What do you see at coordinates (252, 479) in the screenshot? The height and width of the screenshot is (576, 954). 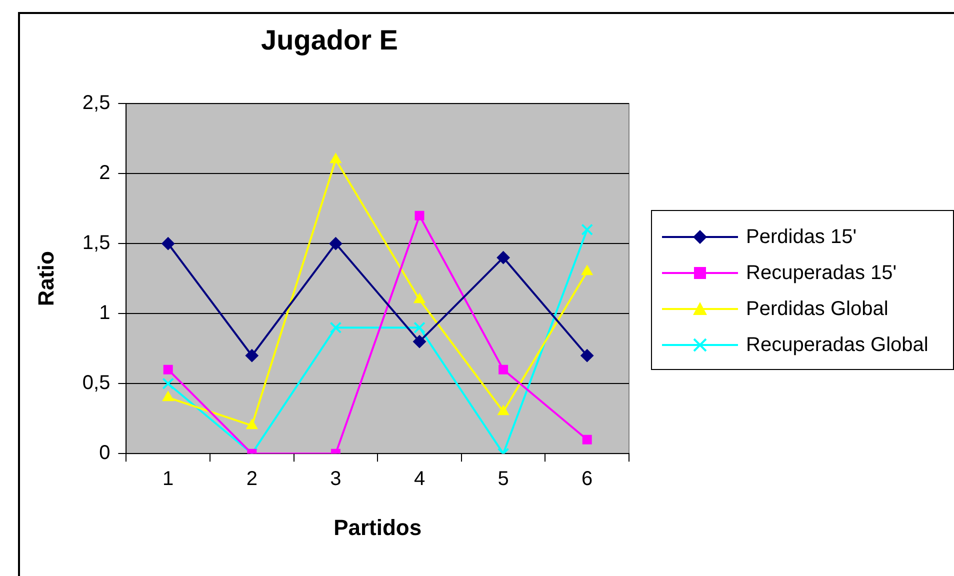 I see `x-tick-label: 2` at bounding box center [252, 479].